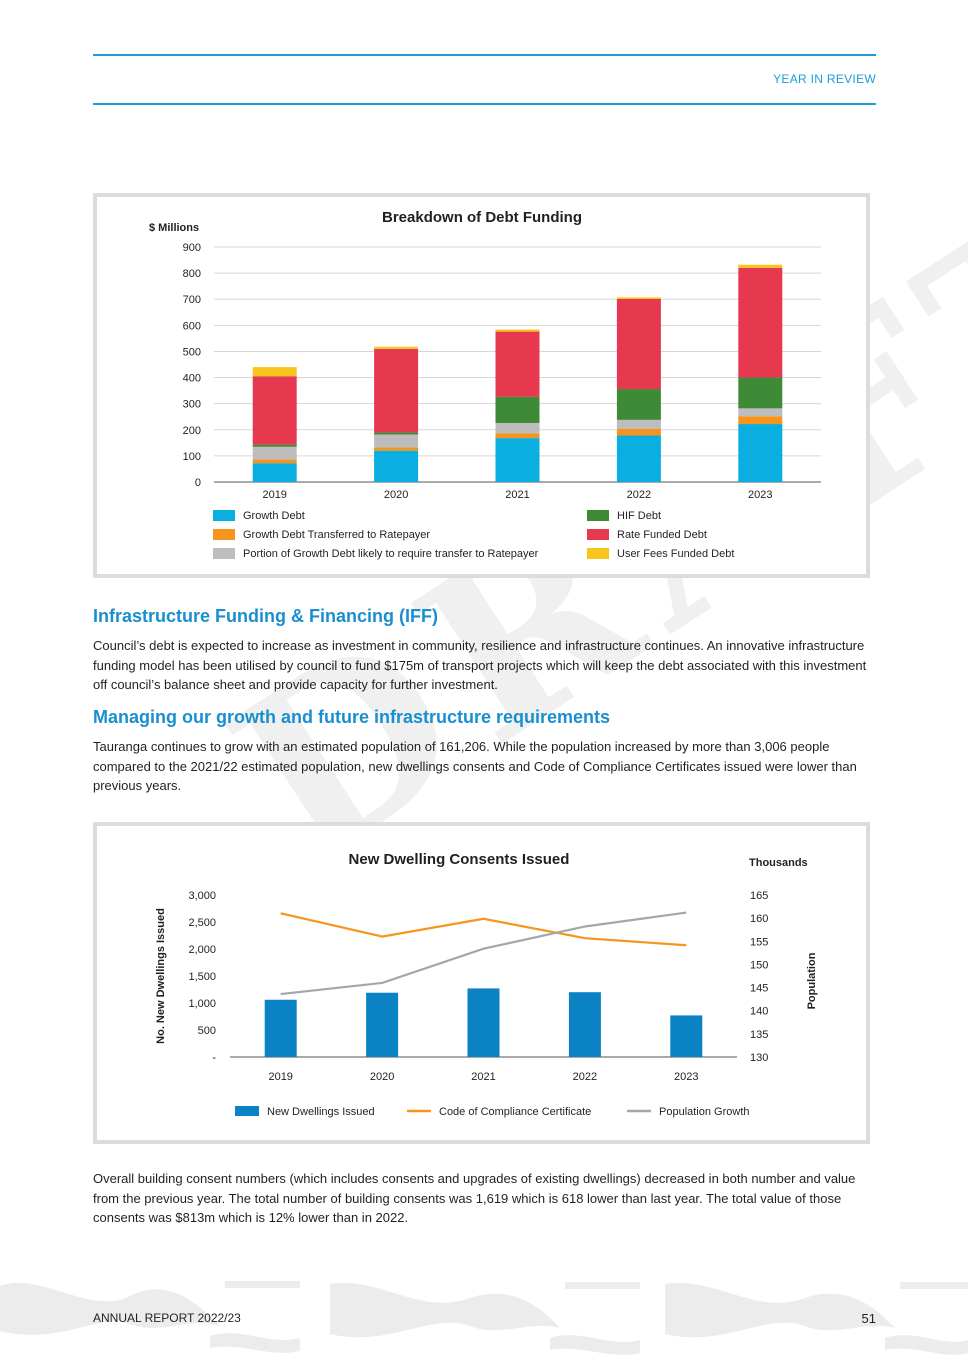  Describe the element at coordinates (686, 1077) in the screenshot. I see `x-tick-label: 2023` at that location.